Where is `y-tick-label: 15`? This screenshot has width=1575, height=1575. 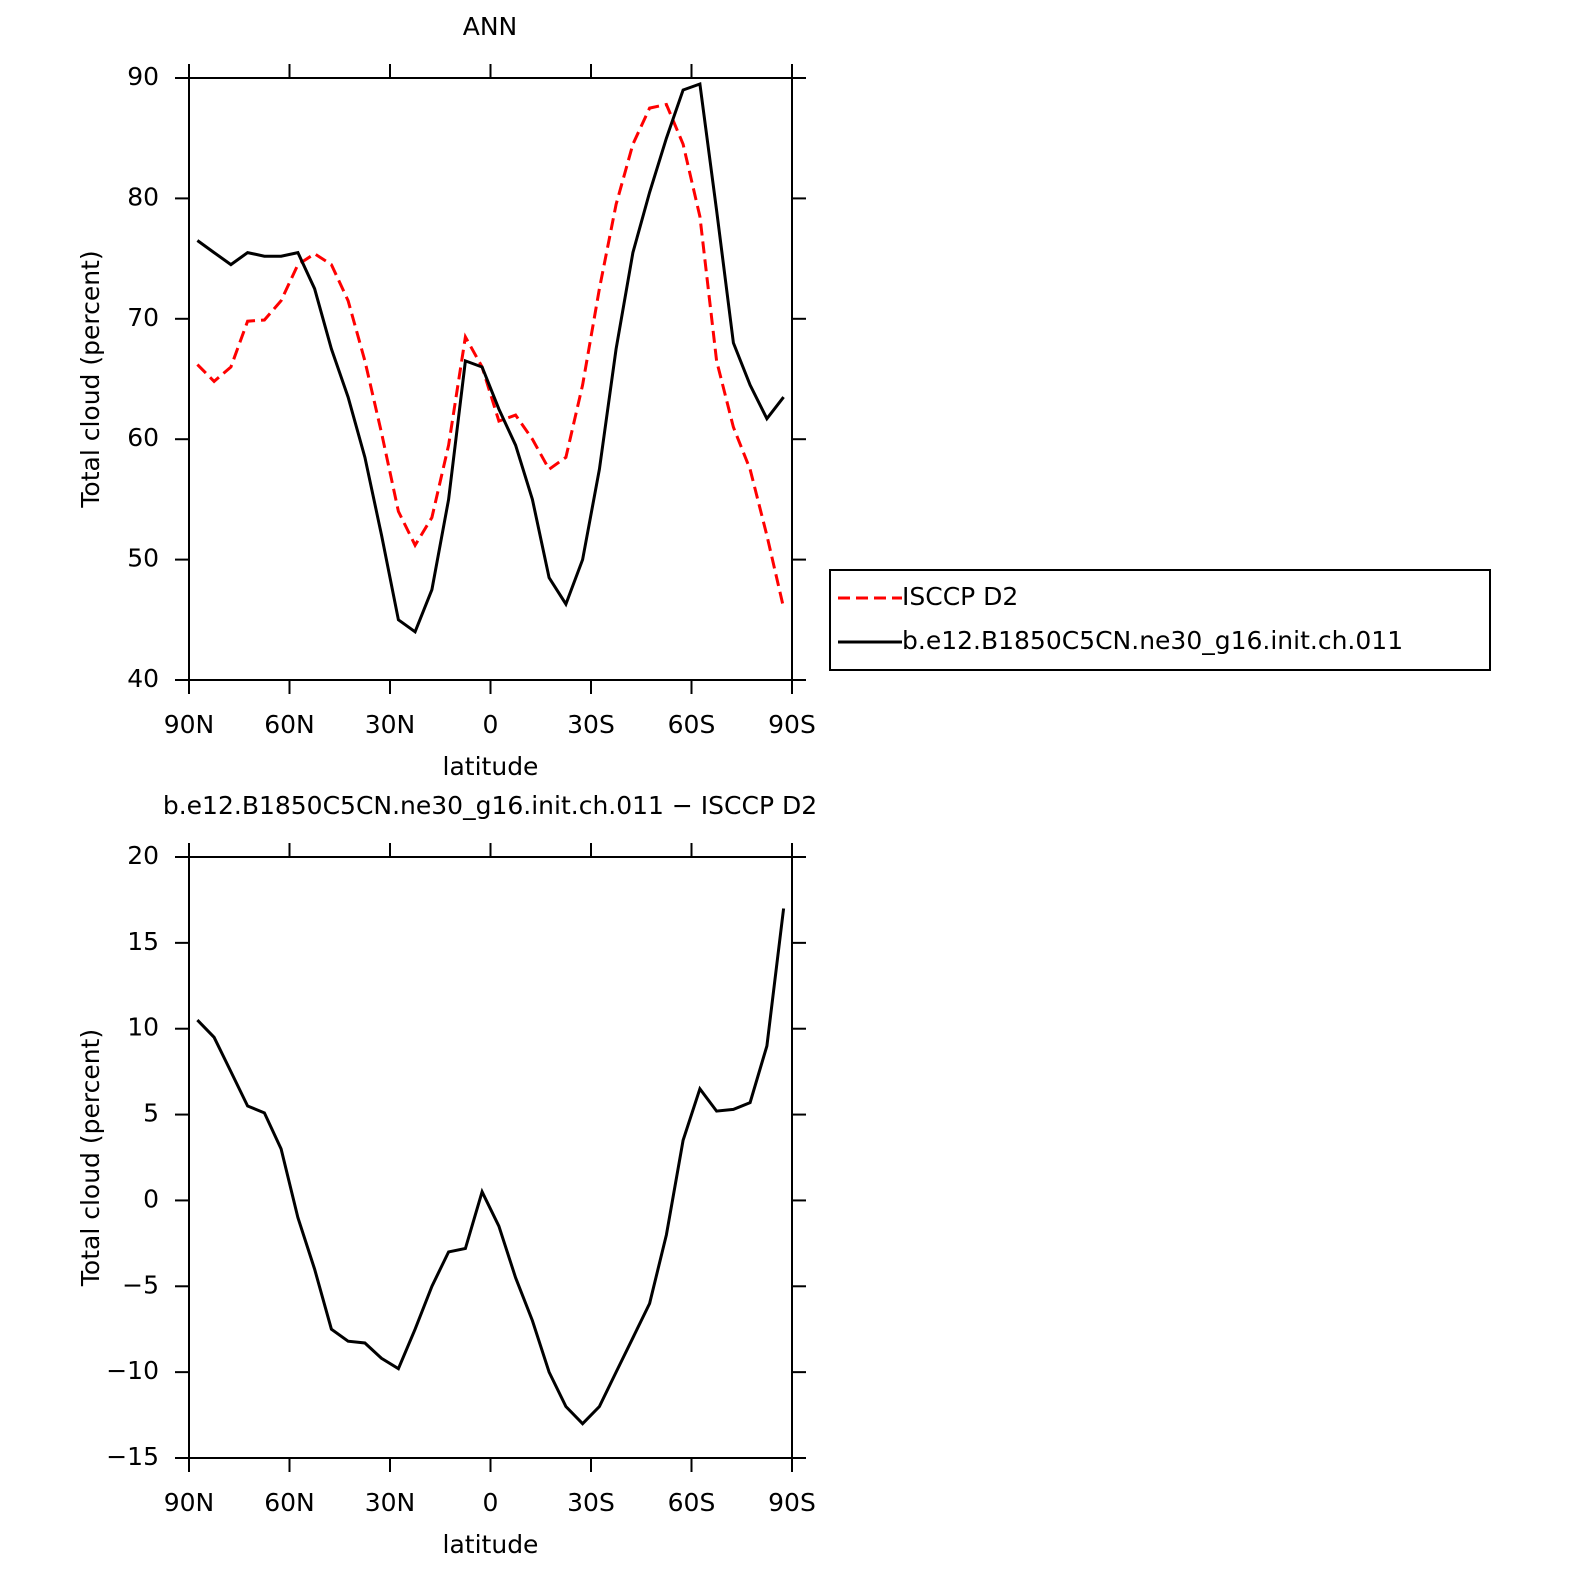 y-tick-label: 15 is located at coordinates (143, 941).